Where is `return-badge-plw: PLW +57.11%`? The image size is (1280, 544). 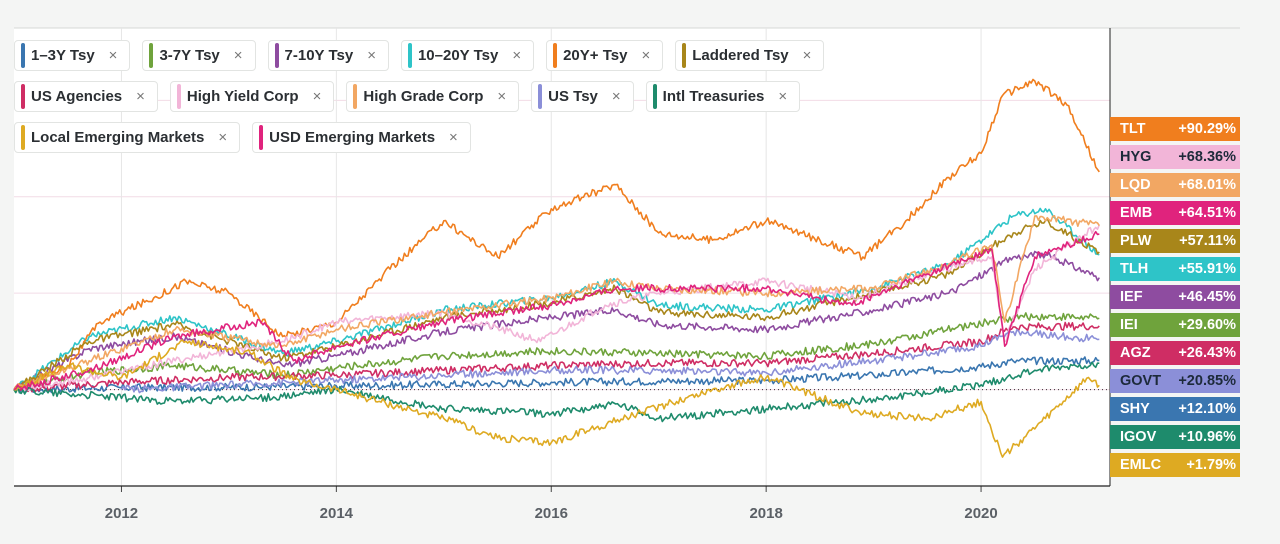 return-badge-plw: PLW +57.11% is located at coordinates (1175, 241).